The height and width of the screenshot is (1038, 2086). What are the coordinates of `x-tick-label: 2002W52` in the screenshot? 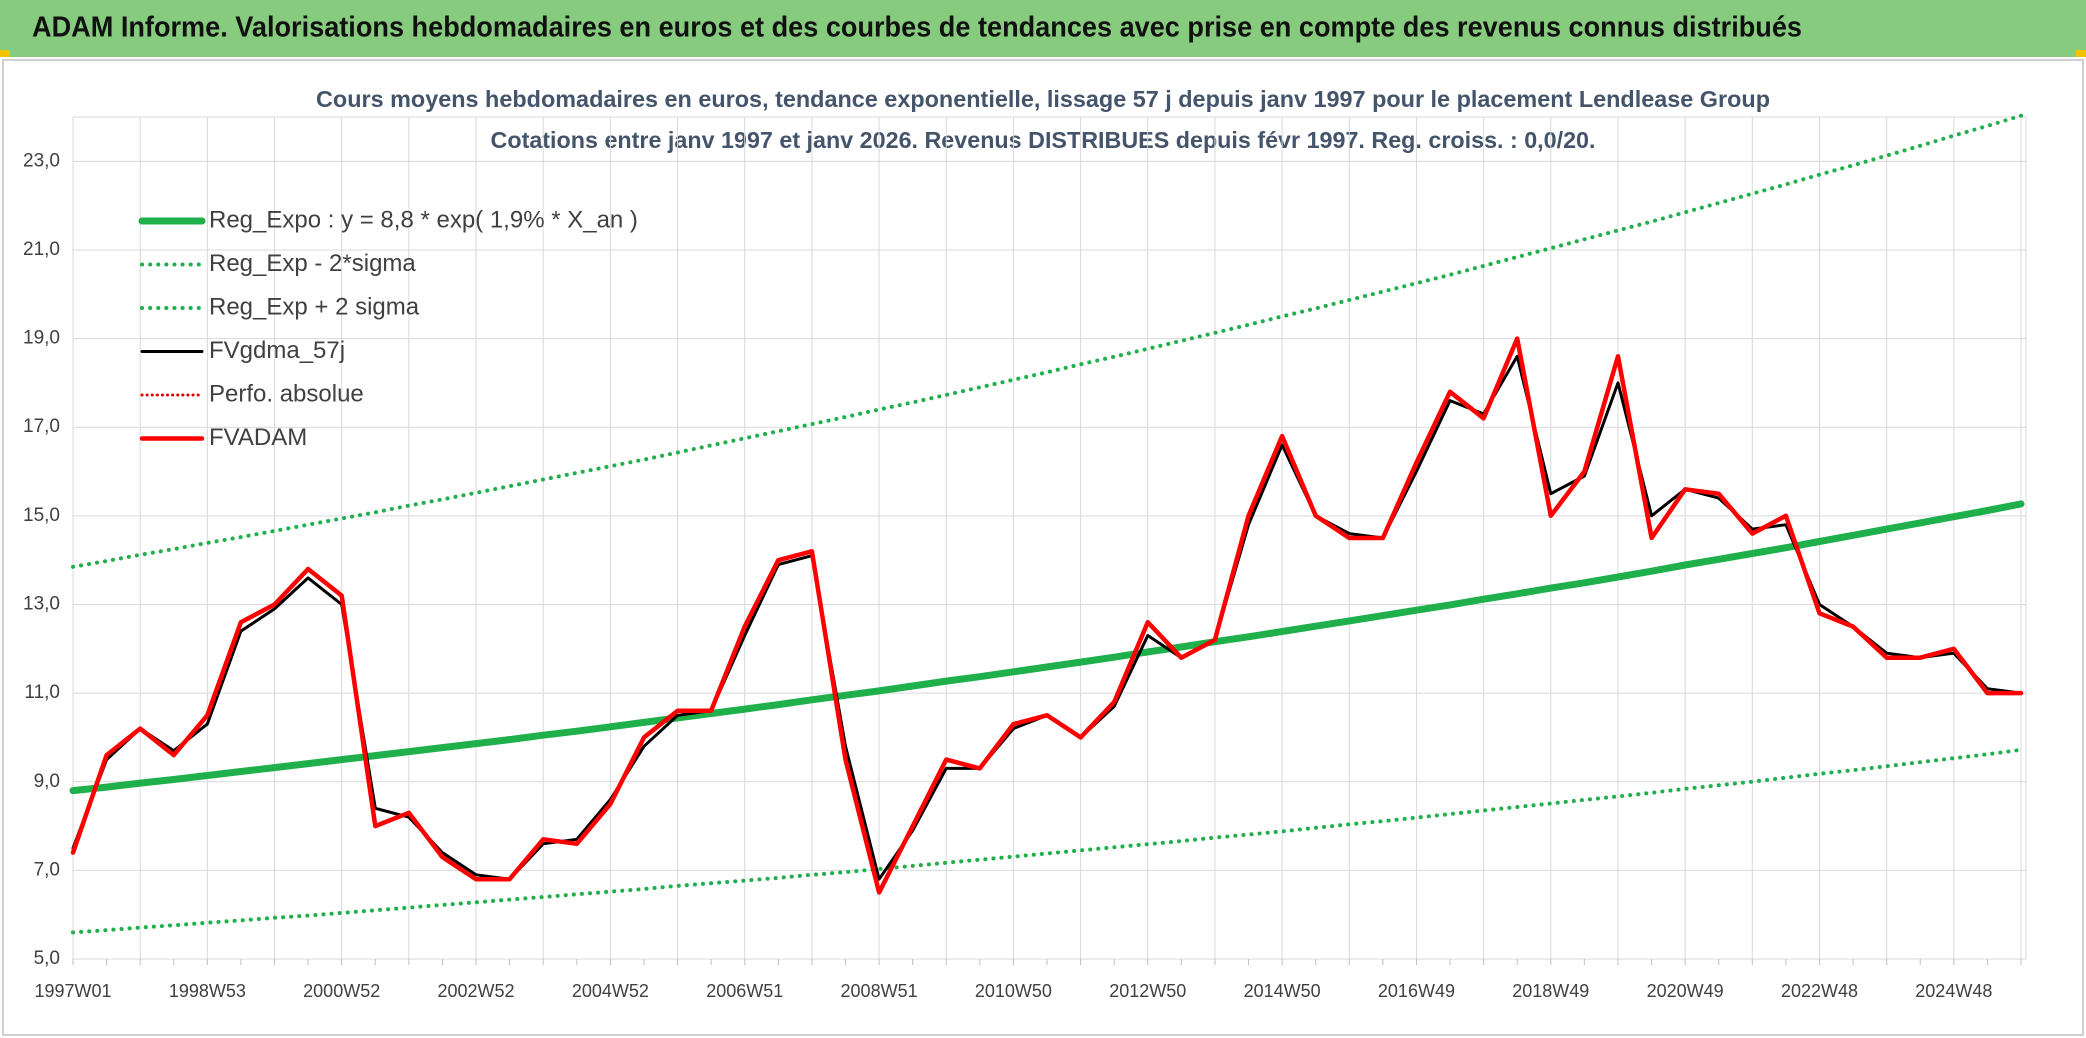 It's located at (476, 991).